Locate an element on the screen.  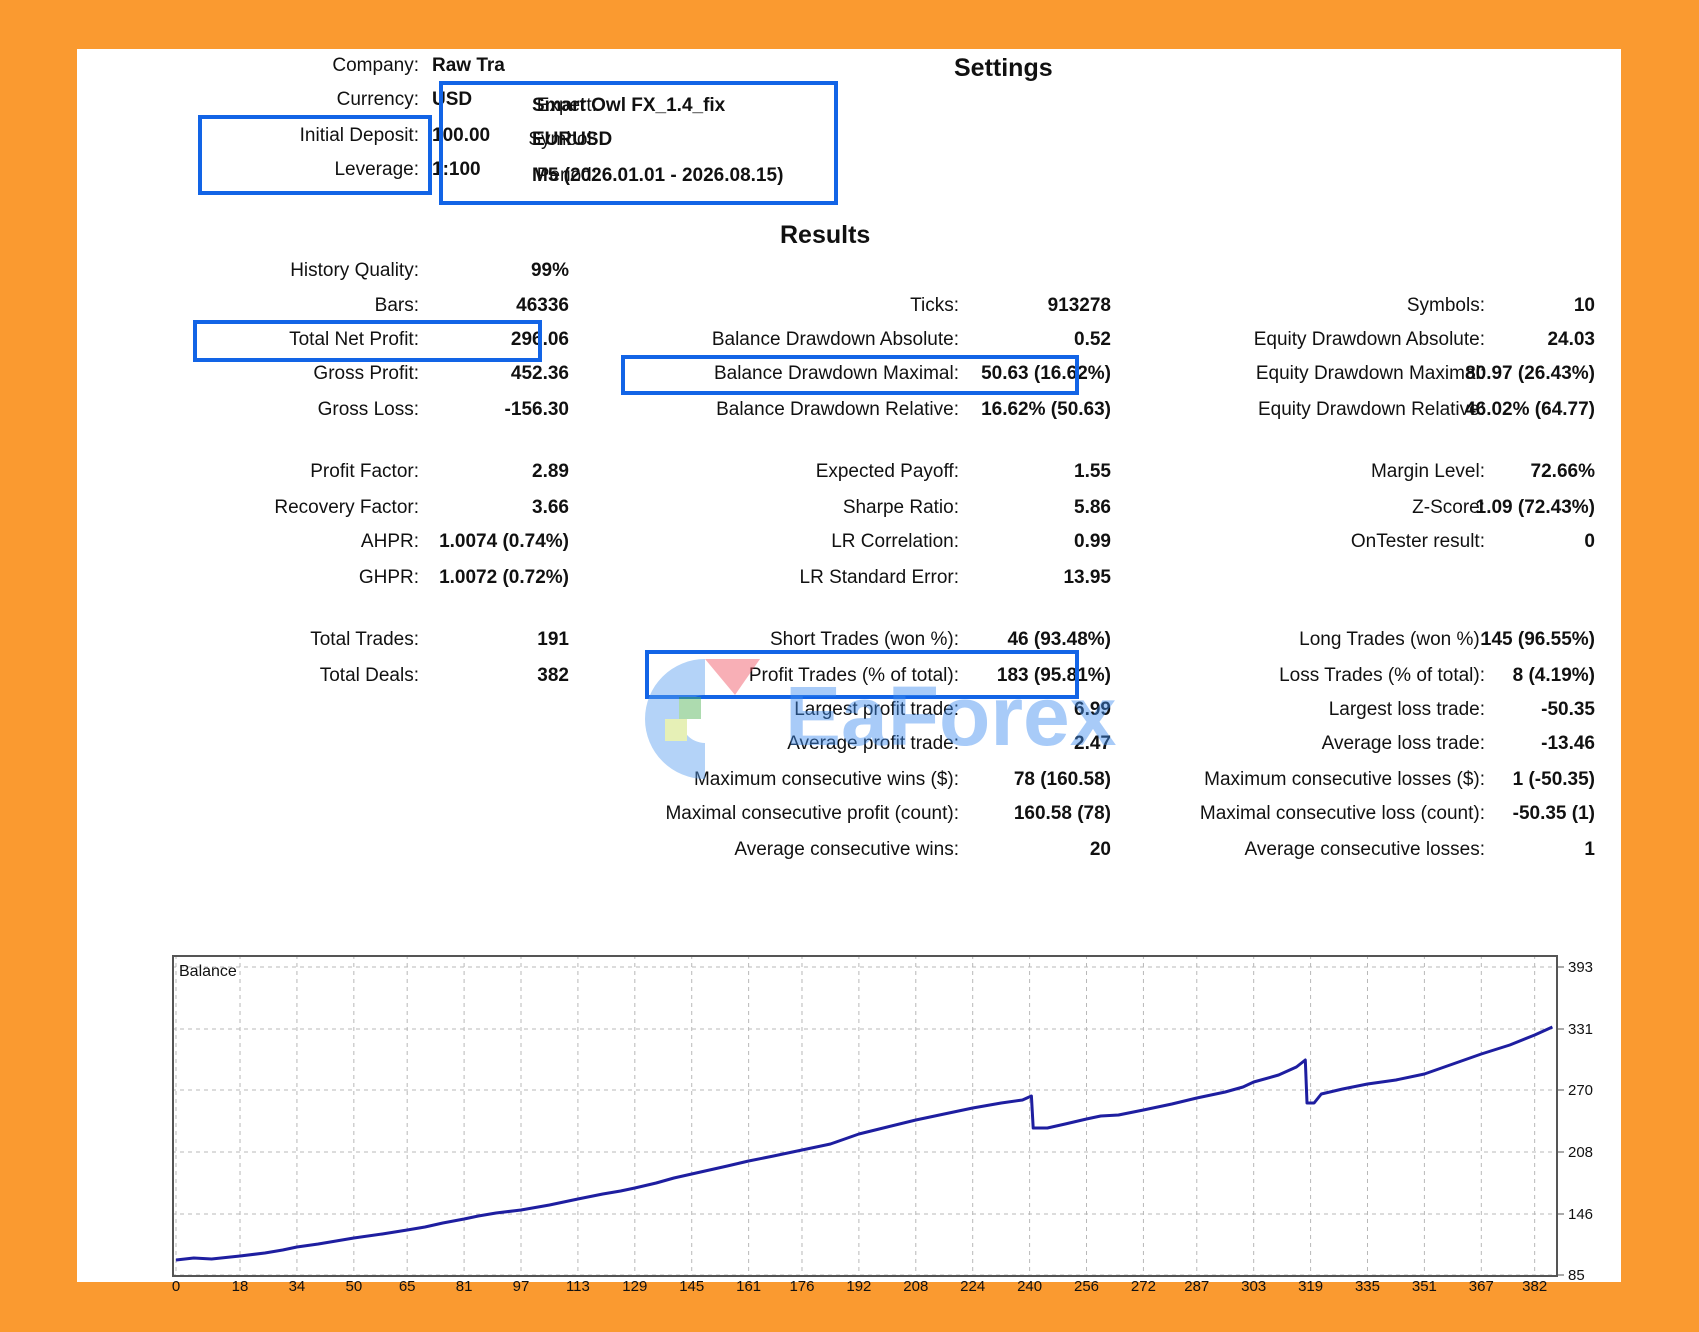
results-label: Maximum consecutive losses ($): is located at coordinates (1344, 779).